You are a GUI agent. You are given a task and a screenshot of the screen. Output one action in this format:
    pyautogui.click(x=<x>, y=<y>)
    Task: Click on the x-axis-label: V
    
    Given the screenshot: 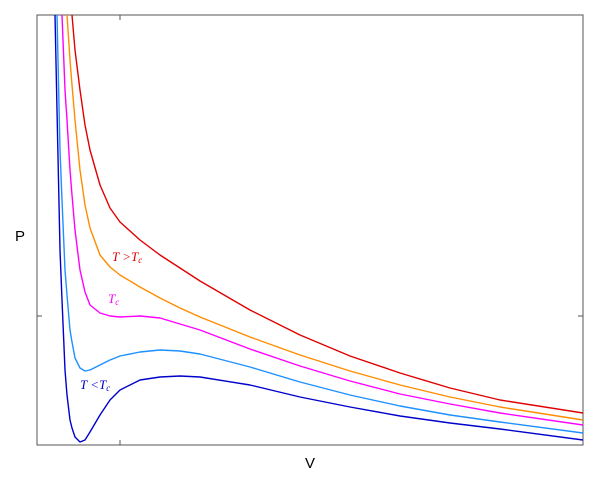 What is the action you would take?
    pyautogui.click(x=310, y=463)
    